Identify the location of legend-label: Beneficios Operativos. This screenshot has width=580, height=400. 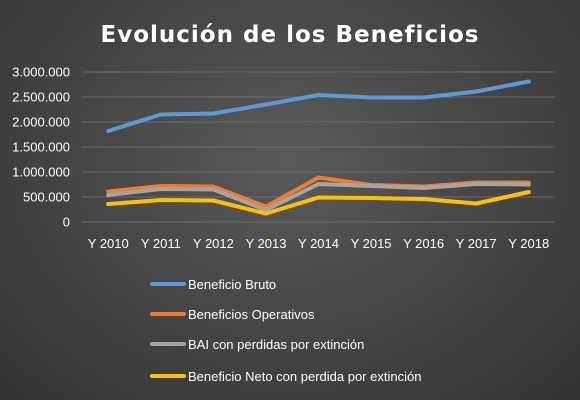
(251, 314).